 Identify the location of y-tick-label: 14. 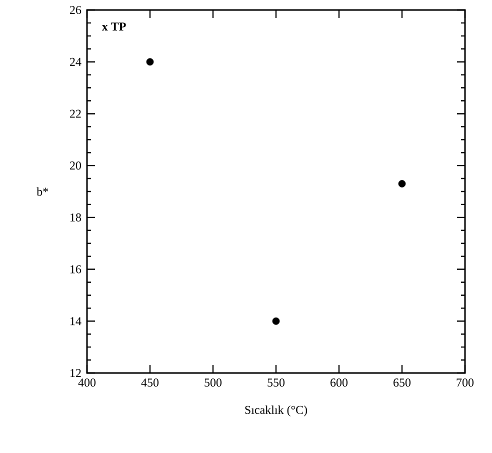
(76, 321).